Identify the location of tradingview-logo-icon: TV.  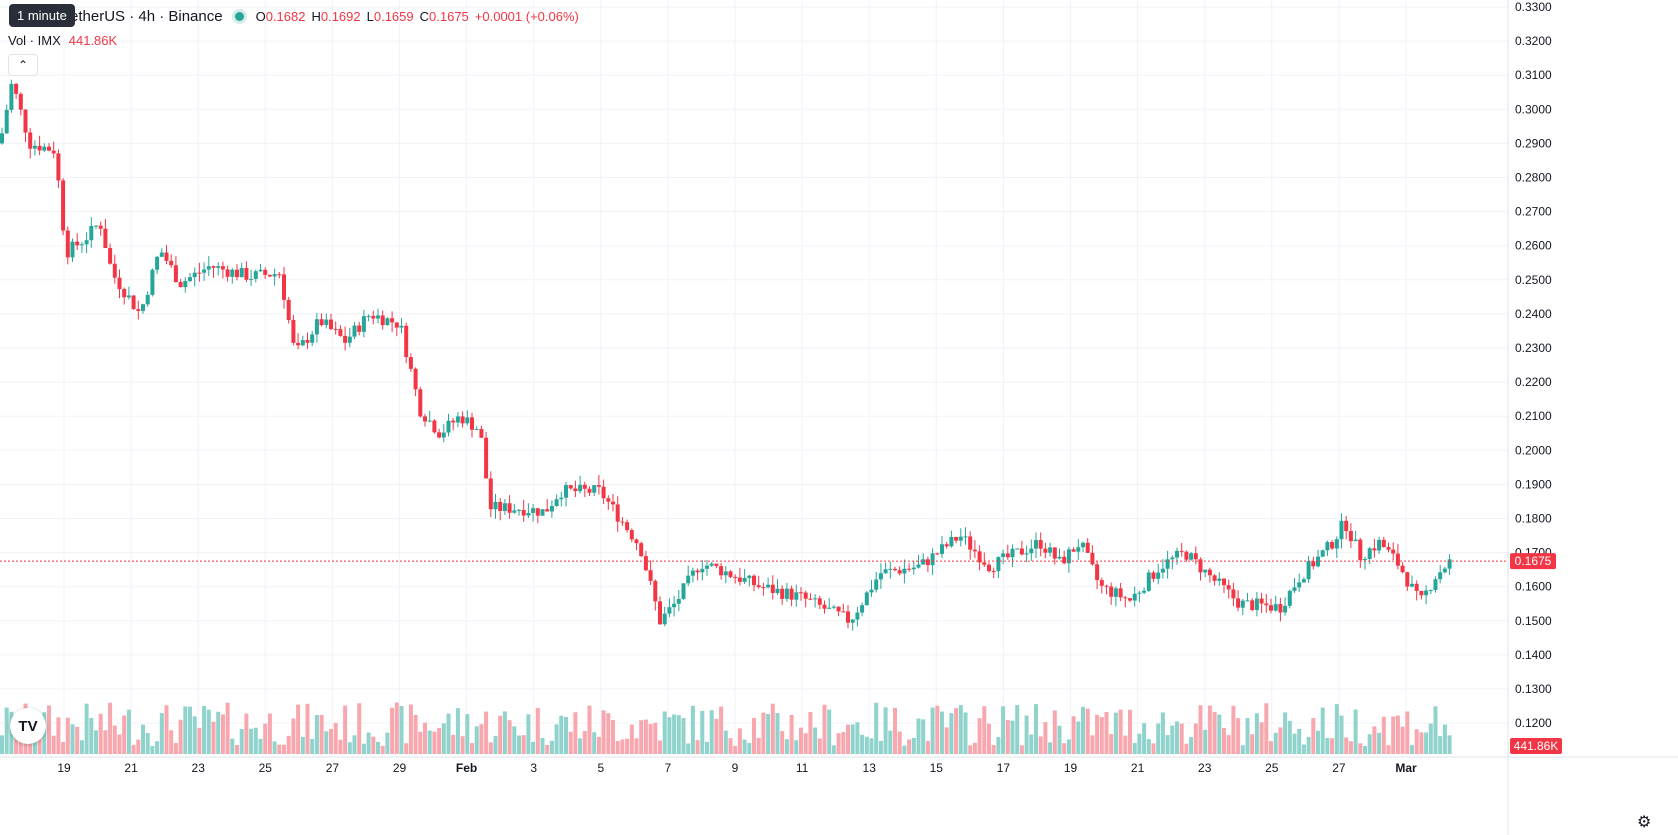
(28, 726).